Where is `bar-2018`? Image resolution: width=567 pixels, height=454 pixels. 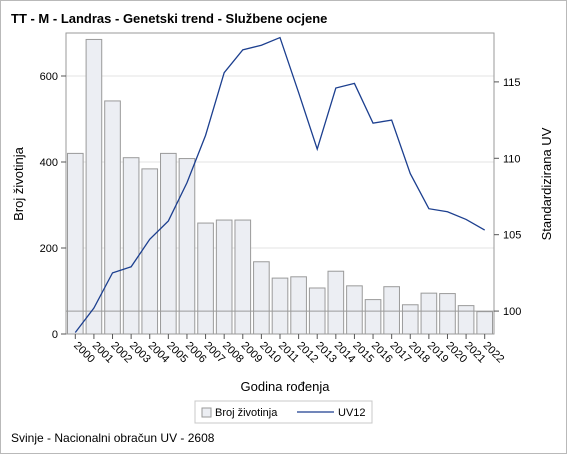 bar-2018 is located at coordinates (410, 319).